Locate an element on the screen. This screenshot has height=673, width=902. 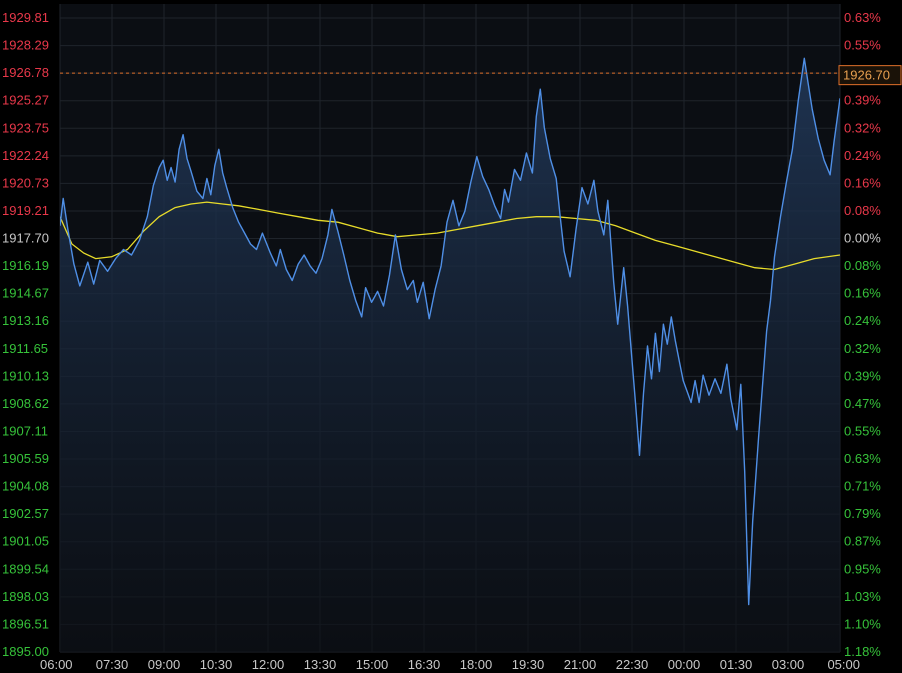
price-tick-label: 1928.29 is located at coordinates (25, 45).